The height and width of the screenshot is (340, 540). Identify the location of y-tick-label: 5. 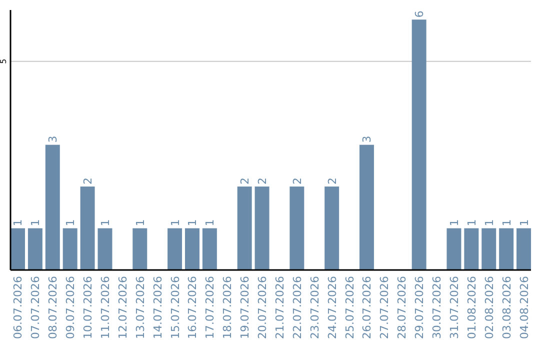
(4, 61).